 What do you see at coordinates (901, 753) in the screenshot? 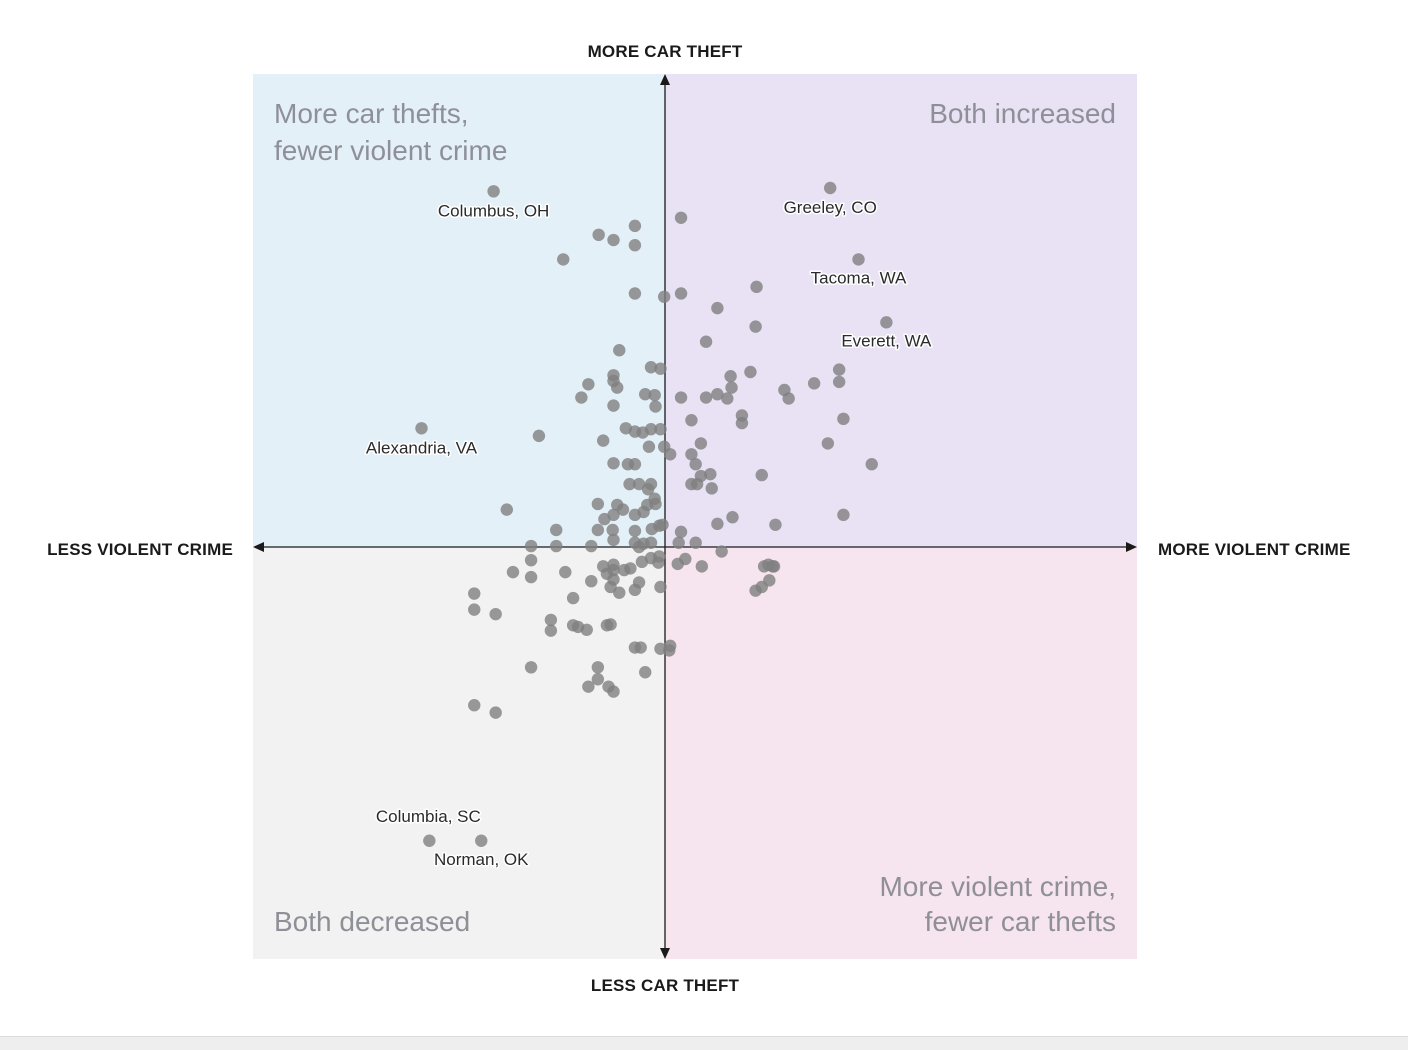
I see `quadrant-bottom-right` at bounding box center [901, 753].